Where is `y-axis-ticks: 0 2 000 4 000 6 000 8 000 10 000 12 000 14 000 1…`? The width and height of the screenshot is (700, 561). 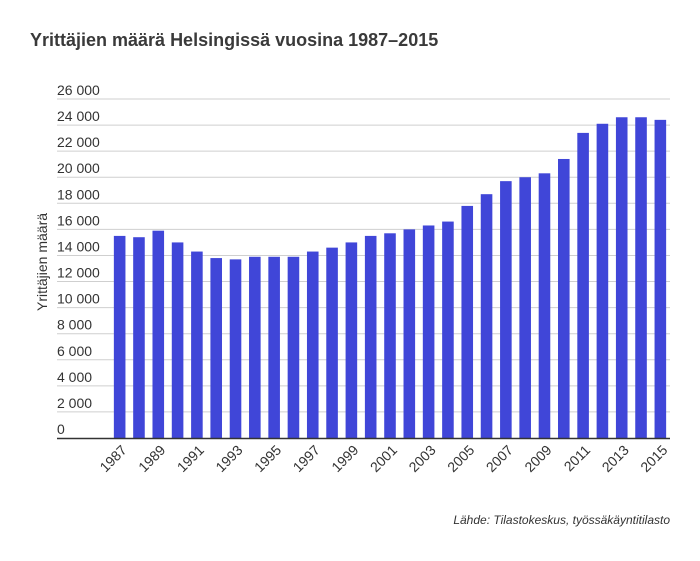
y-axis-ticks: 0 2 000 4 000 6 000 8 000 10 000 12 000 14 000 1… is located at coordinates (78, 259).